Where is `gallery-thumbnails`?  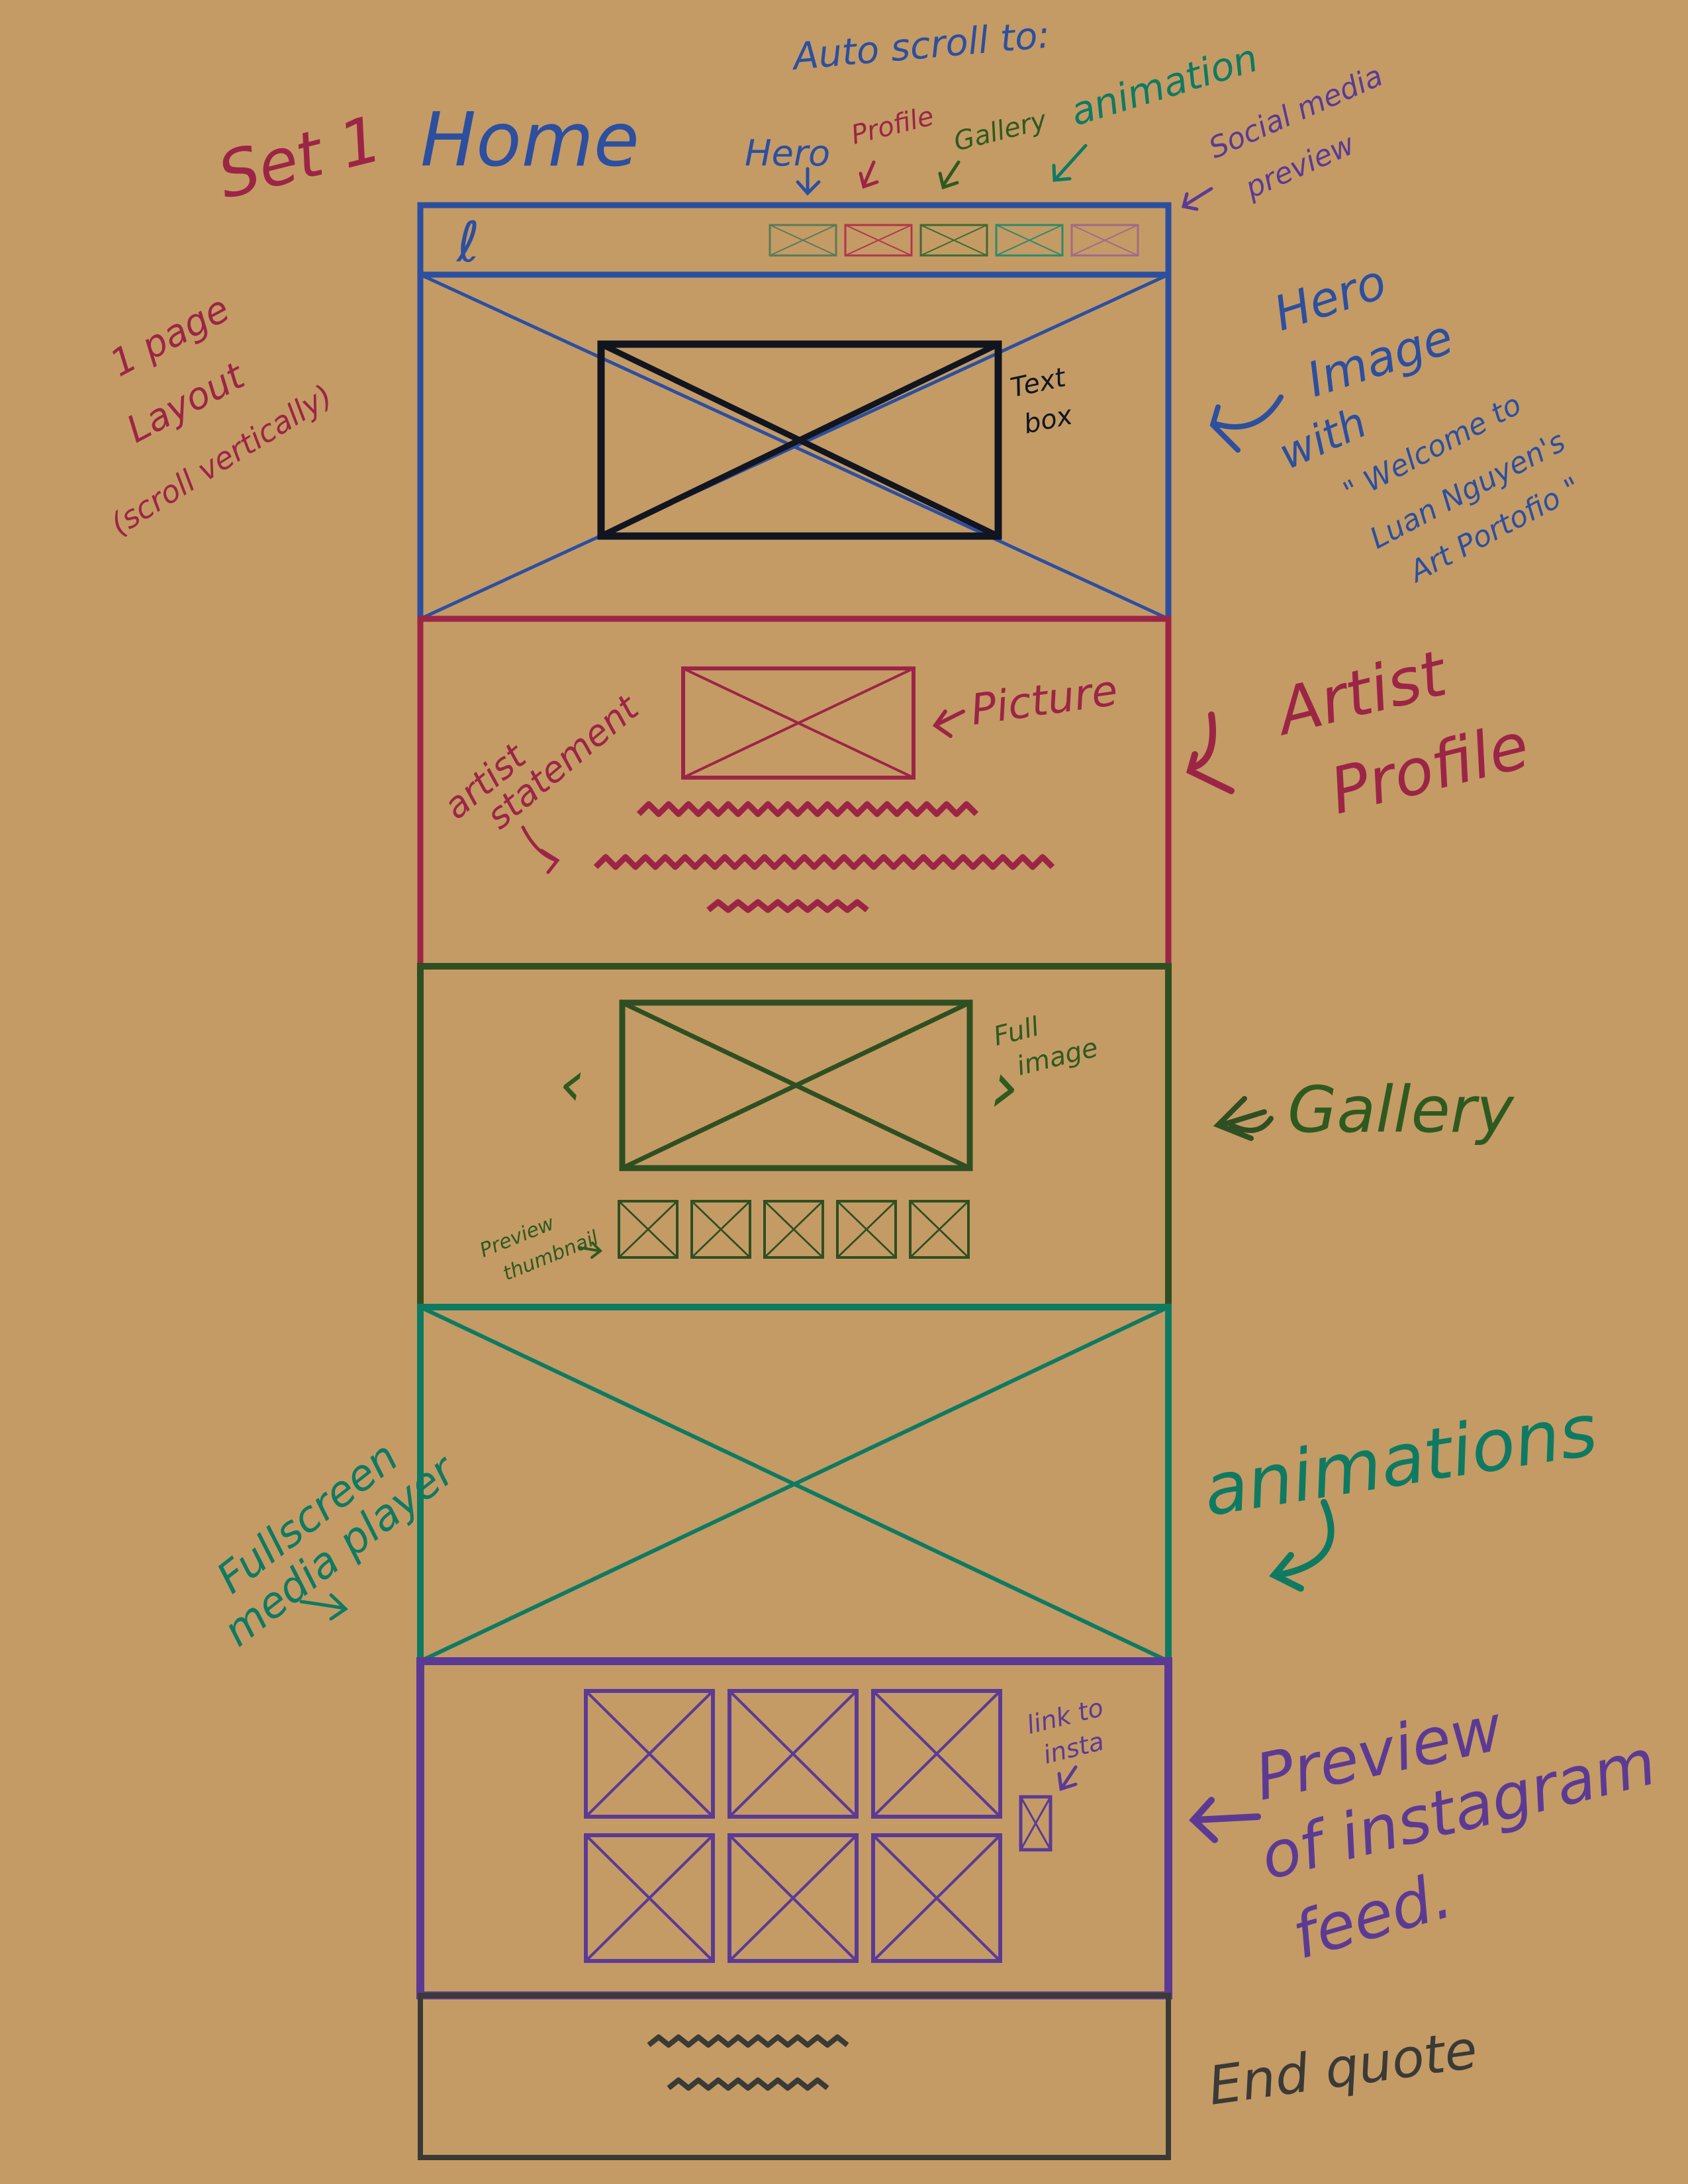 gallery-thumbnails is located at coordinates (794, 1229).